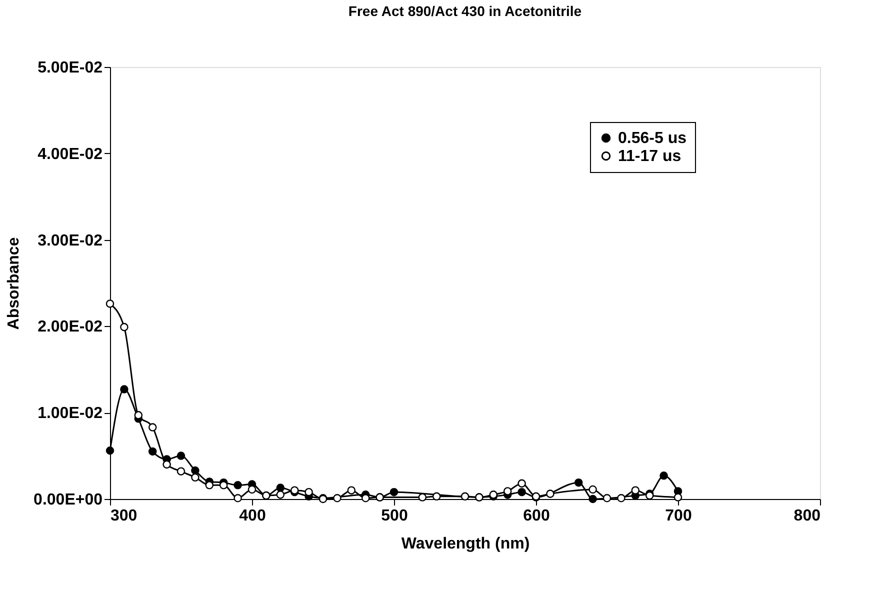 The height and width of the screenshot is (600, 869). What do you see at coordinates (70, 241) in the screenshot?
I see `y-tick-label: 3.00E-02` at bounding box center [70, 241].